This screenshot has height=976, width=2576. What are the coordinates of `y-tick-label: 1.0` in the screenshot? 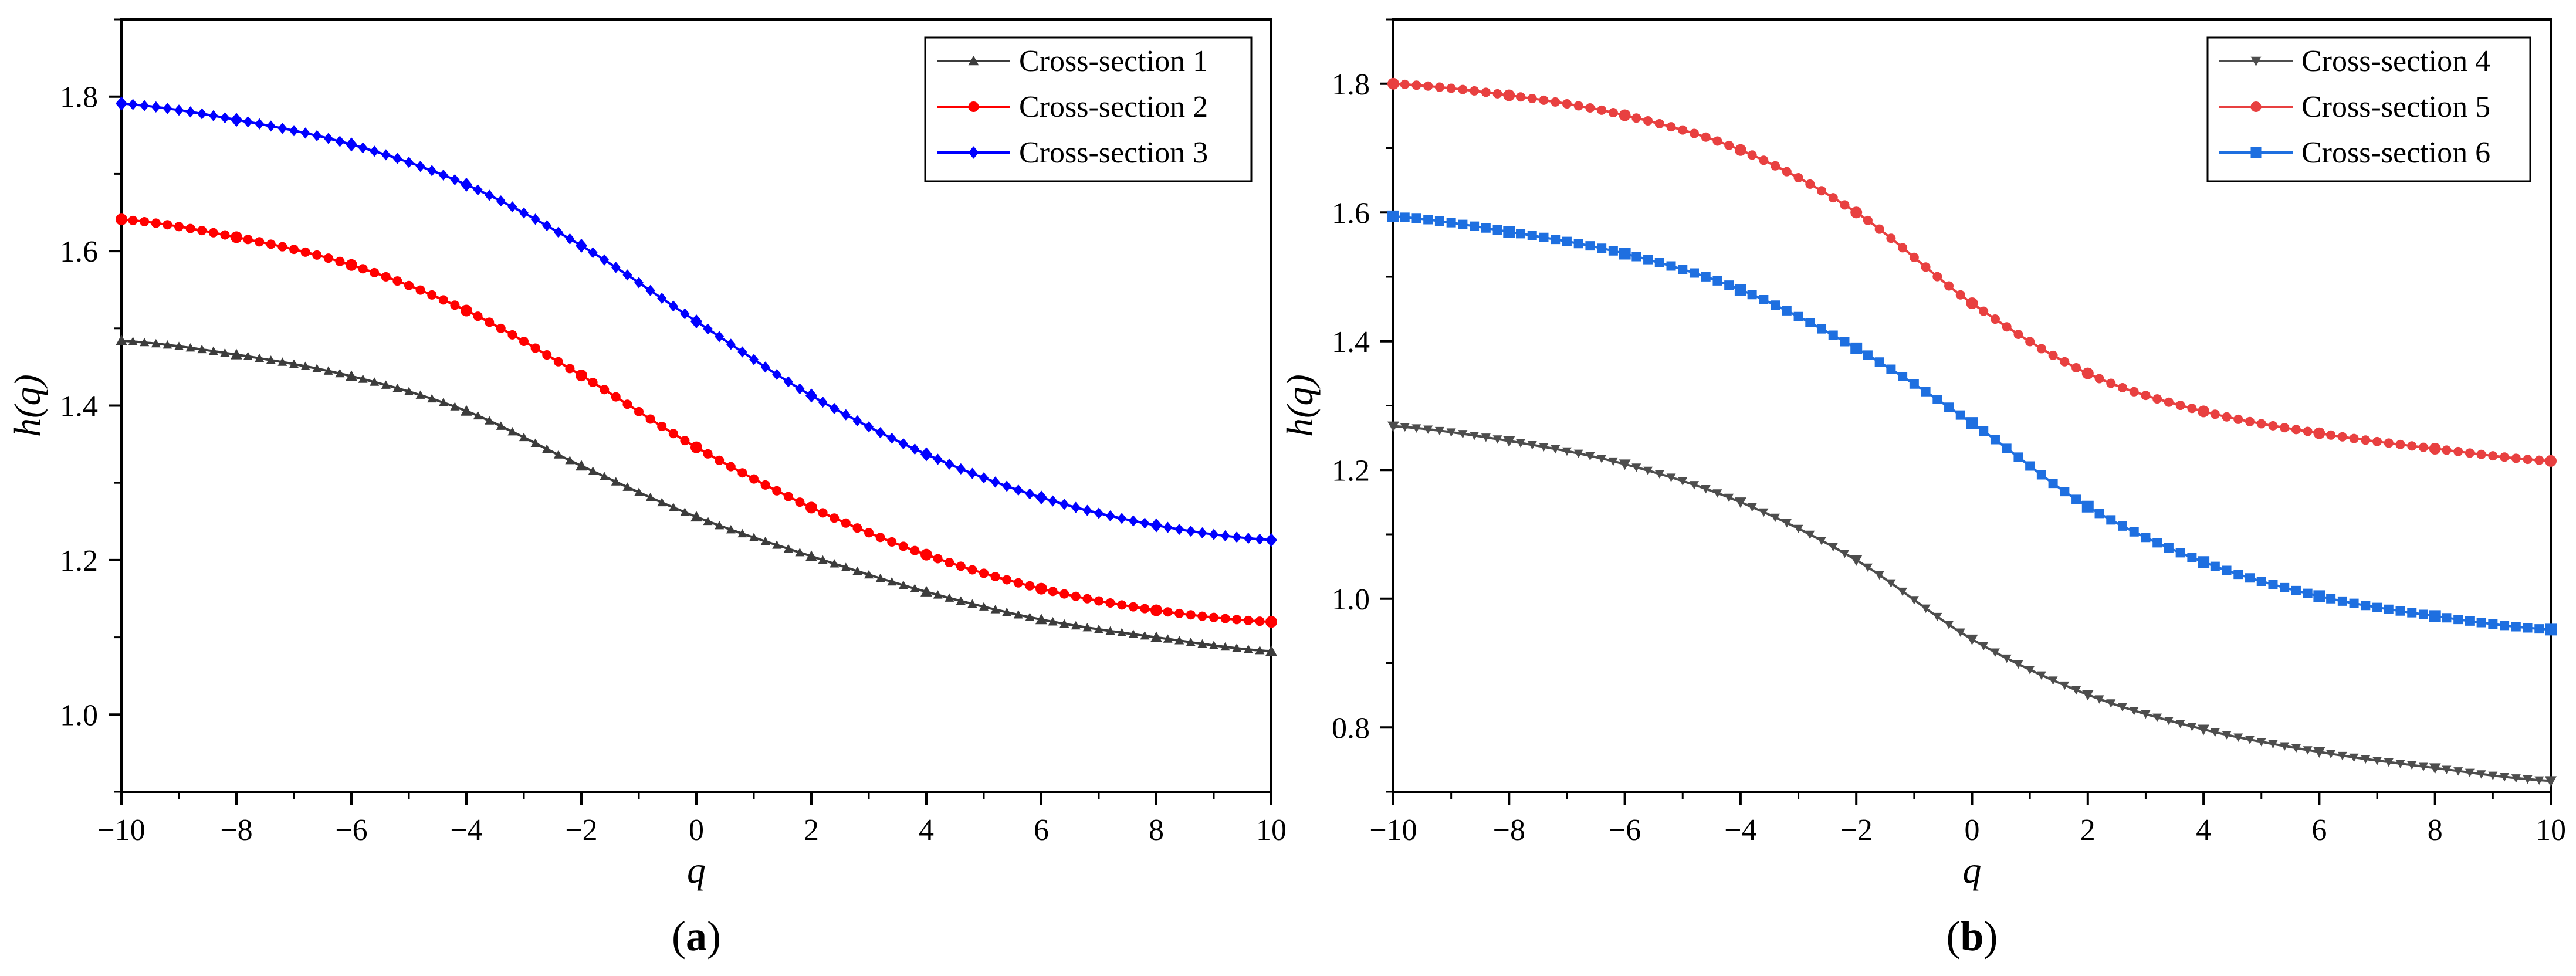 It's located at (79, 715).